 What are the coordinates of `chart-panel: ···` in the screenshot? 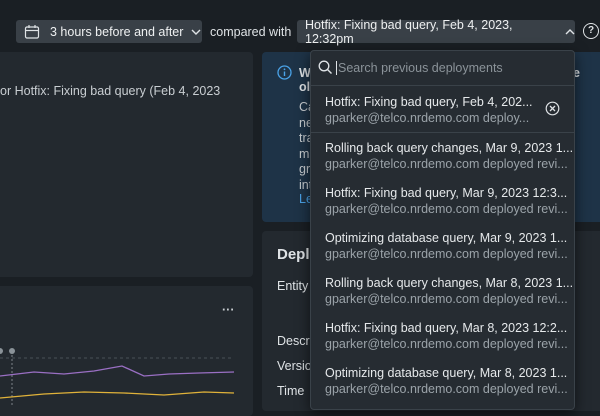 It's located at (126, 351).